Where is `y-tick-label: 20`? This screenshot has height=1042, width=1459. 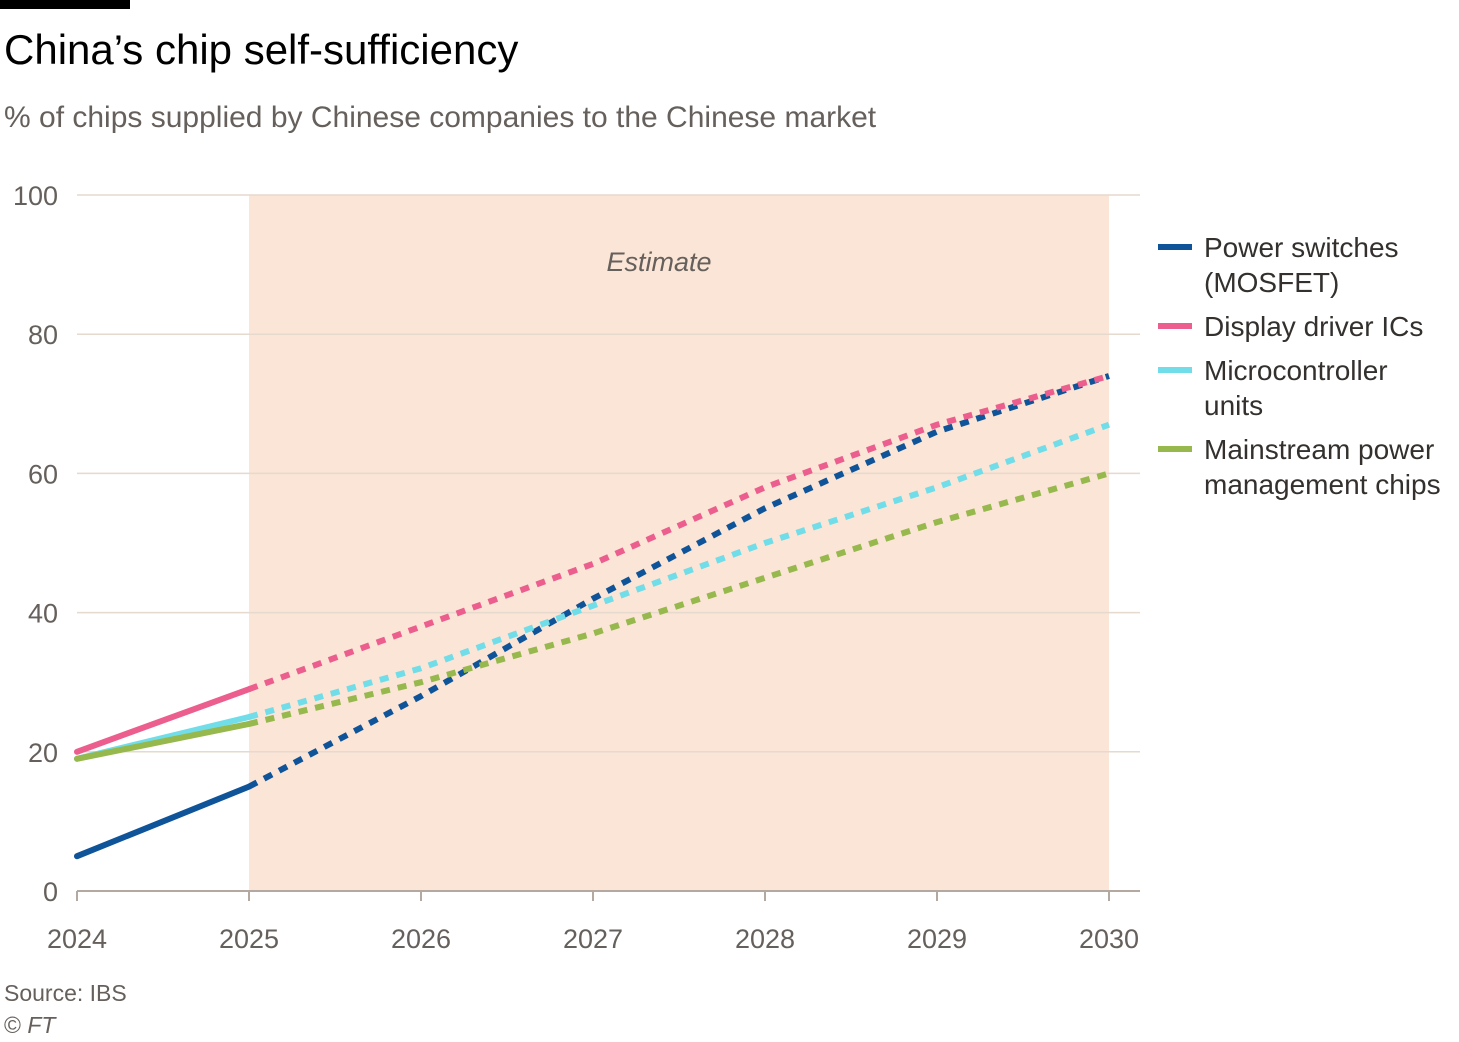
y-tick-label: 20 is located at coordinates (43, 753).